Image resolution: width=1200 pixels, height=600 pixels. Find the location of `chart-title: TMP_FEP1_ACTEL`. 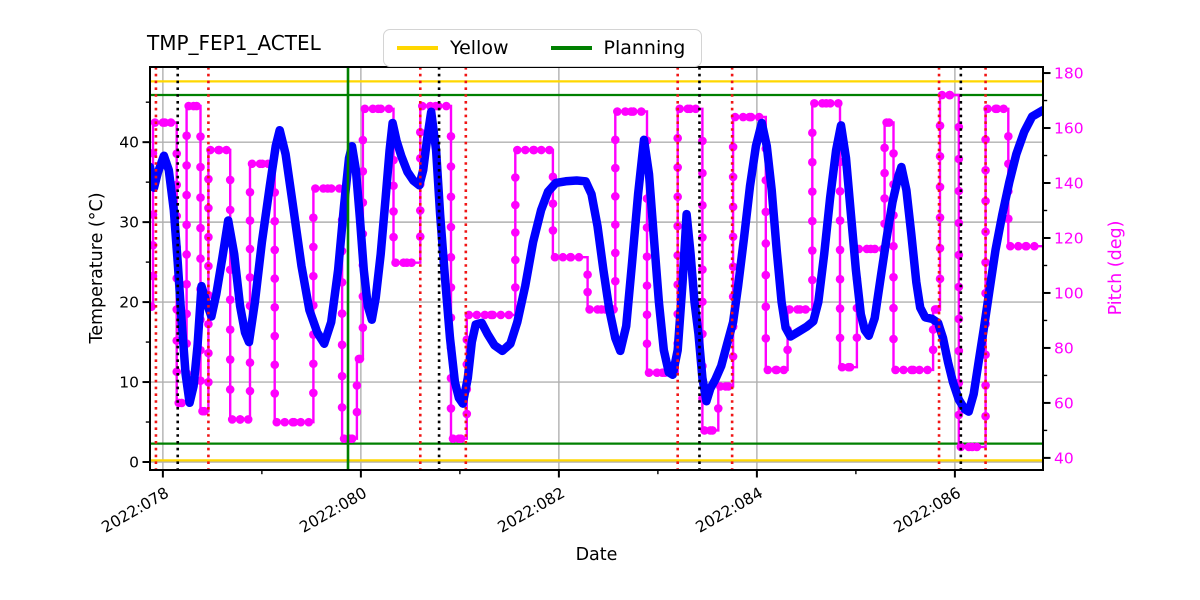

chart-title: TMP_FEP1_ACTEL is located at coordinates (234, 43).